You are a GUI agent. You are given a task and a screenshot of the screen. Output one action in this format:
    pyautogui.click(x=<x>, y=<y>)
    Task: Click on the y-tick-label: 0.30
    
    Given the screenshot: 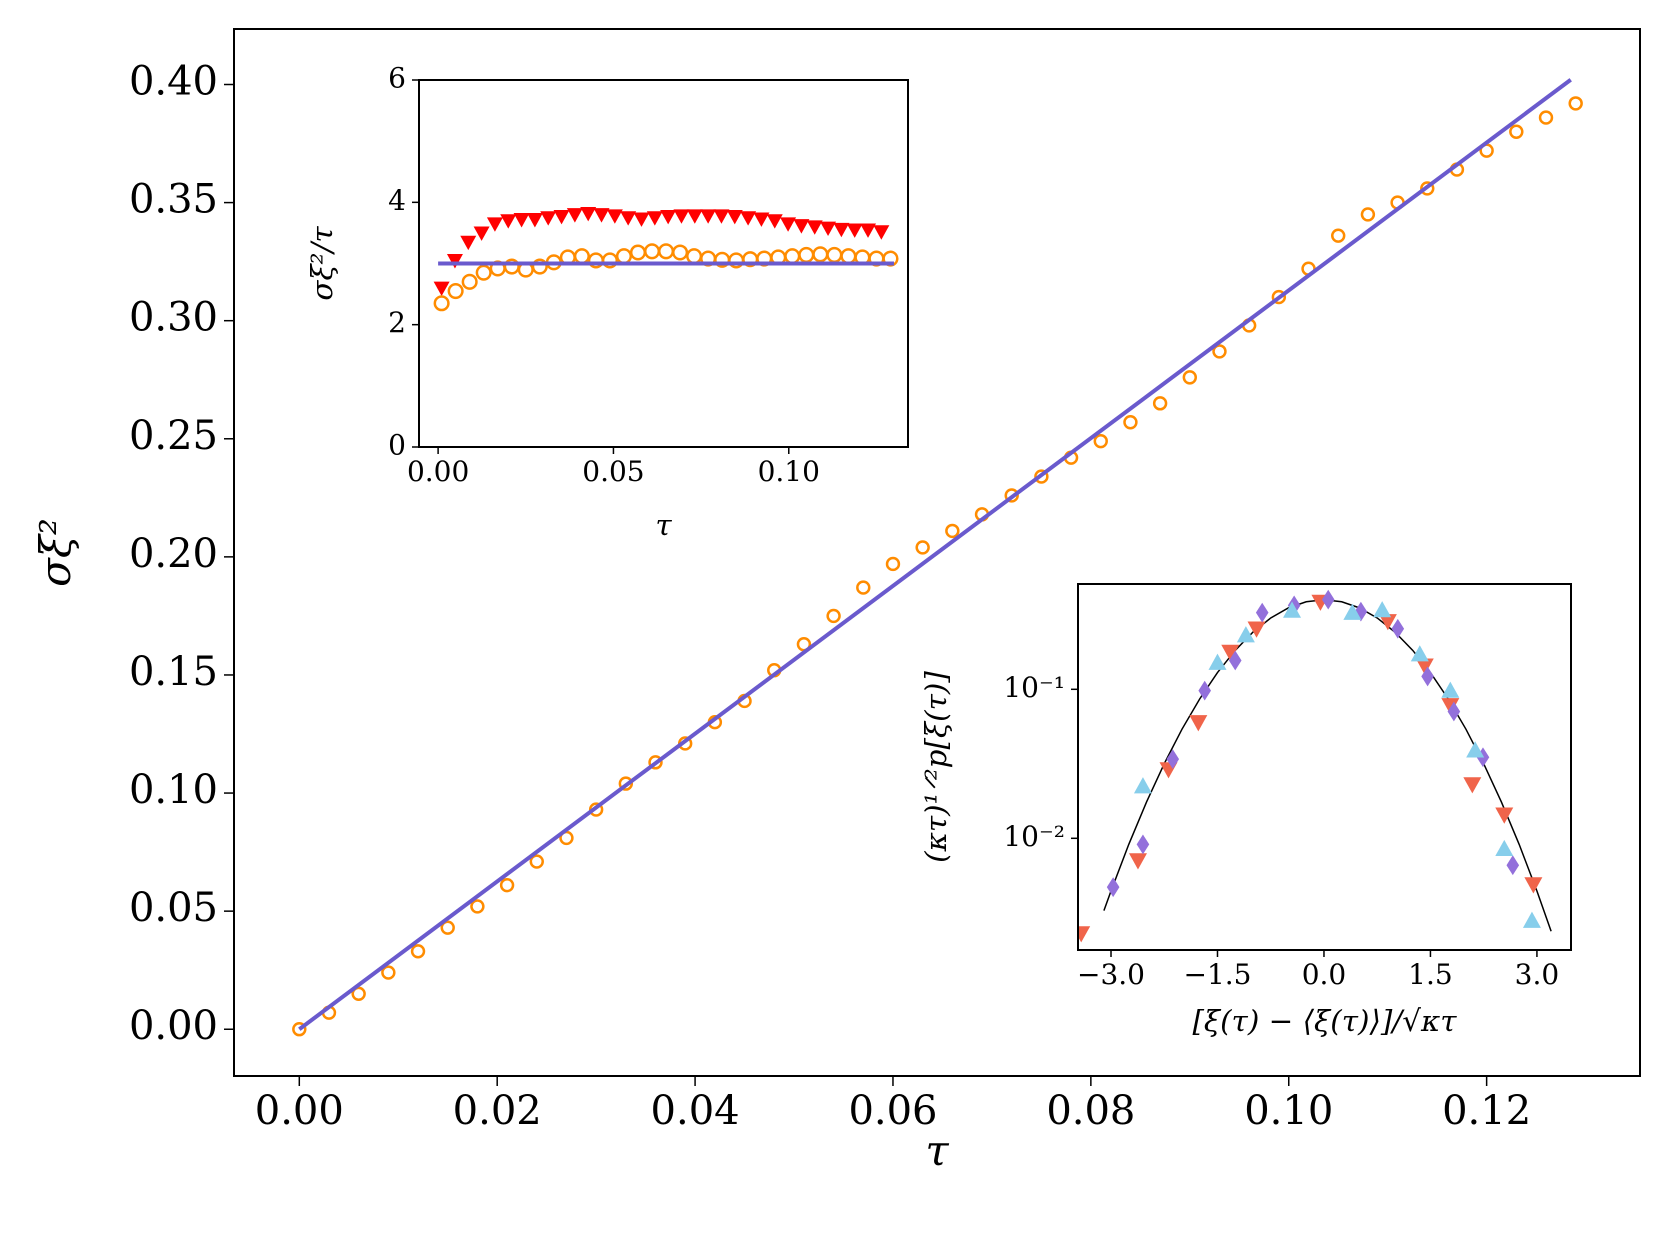 What is the action you would take?
    pyautogui.click(x=173, y=318)
    